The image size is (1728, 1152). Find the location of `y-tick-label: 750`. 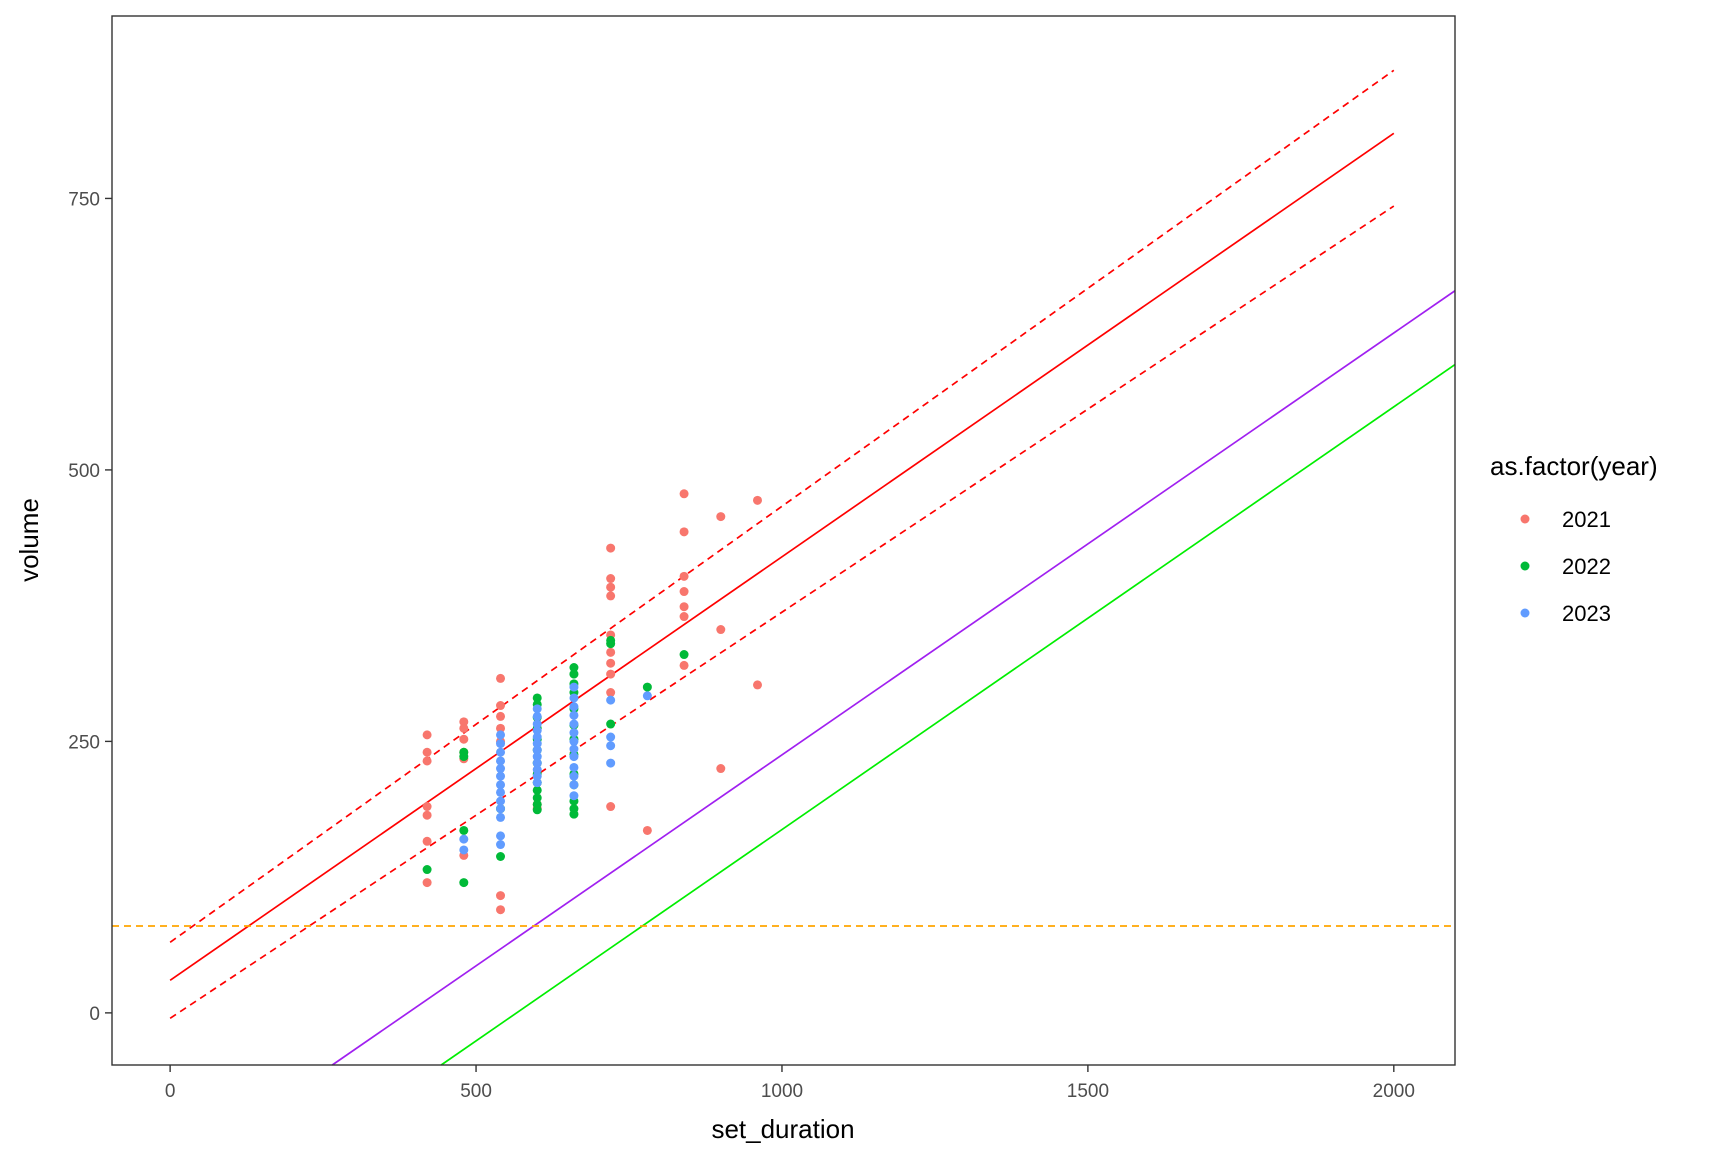

y-tick-label: 750 is located at coordinates (84, 199).